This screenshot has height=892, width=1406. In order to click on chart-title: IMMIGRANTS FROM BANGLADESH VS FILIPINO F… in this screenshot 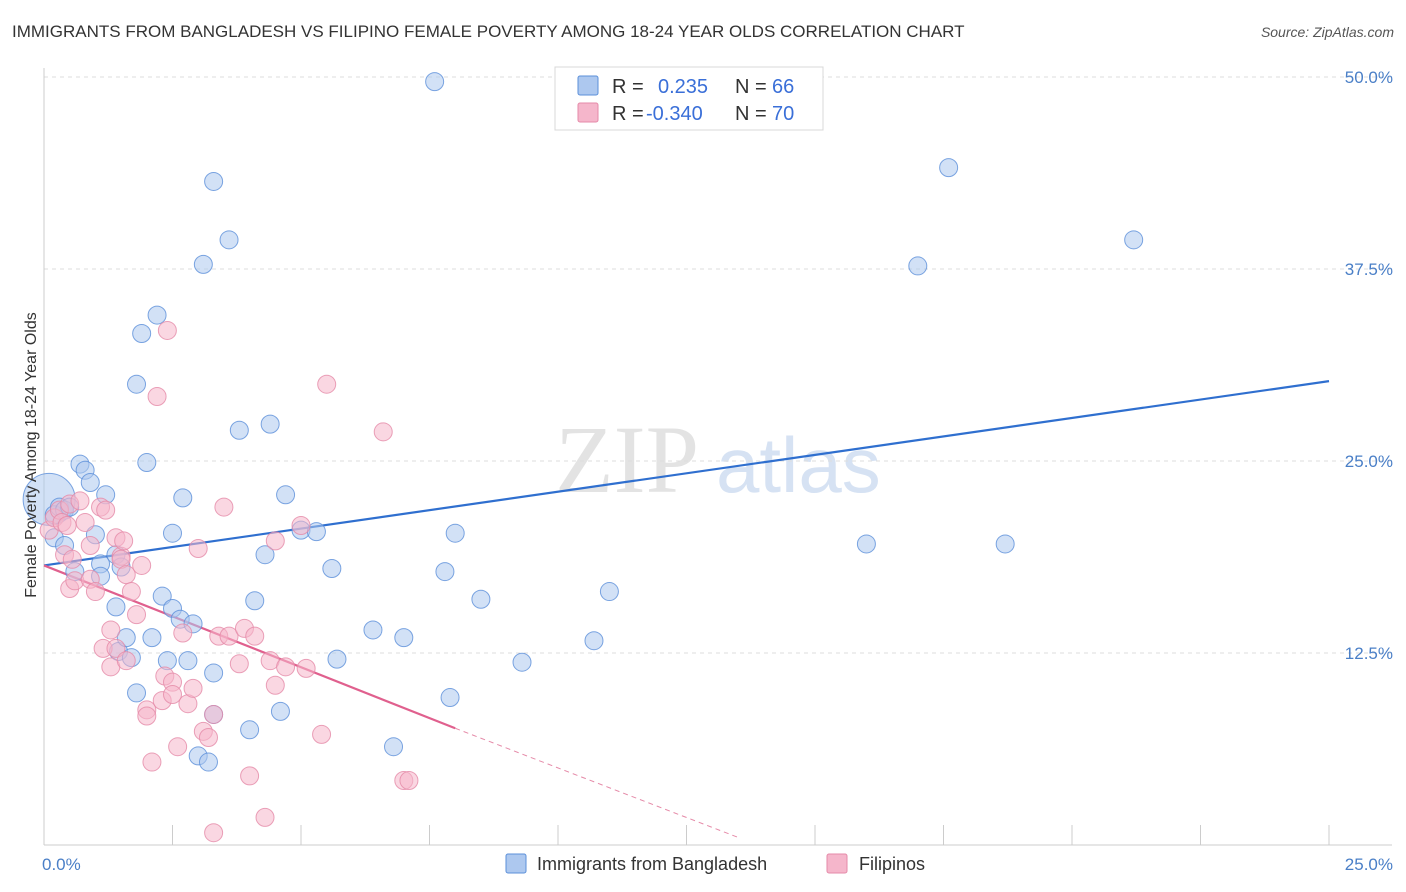, I will do `click(488, 31)`.